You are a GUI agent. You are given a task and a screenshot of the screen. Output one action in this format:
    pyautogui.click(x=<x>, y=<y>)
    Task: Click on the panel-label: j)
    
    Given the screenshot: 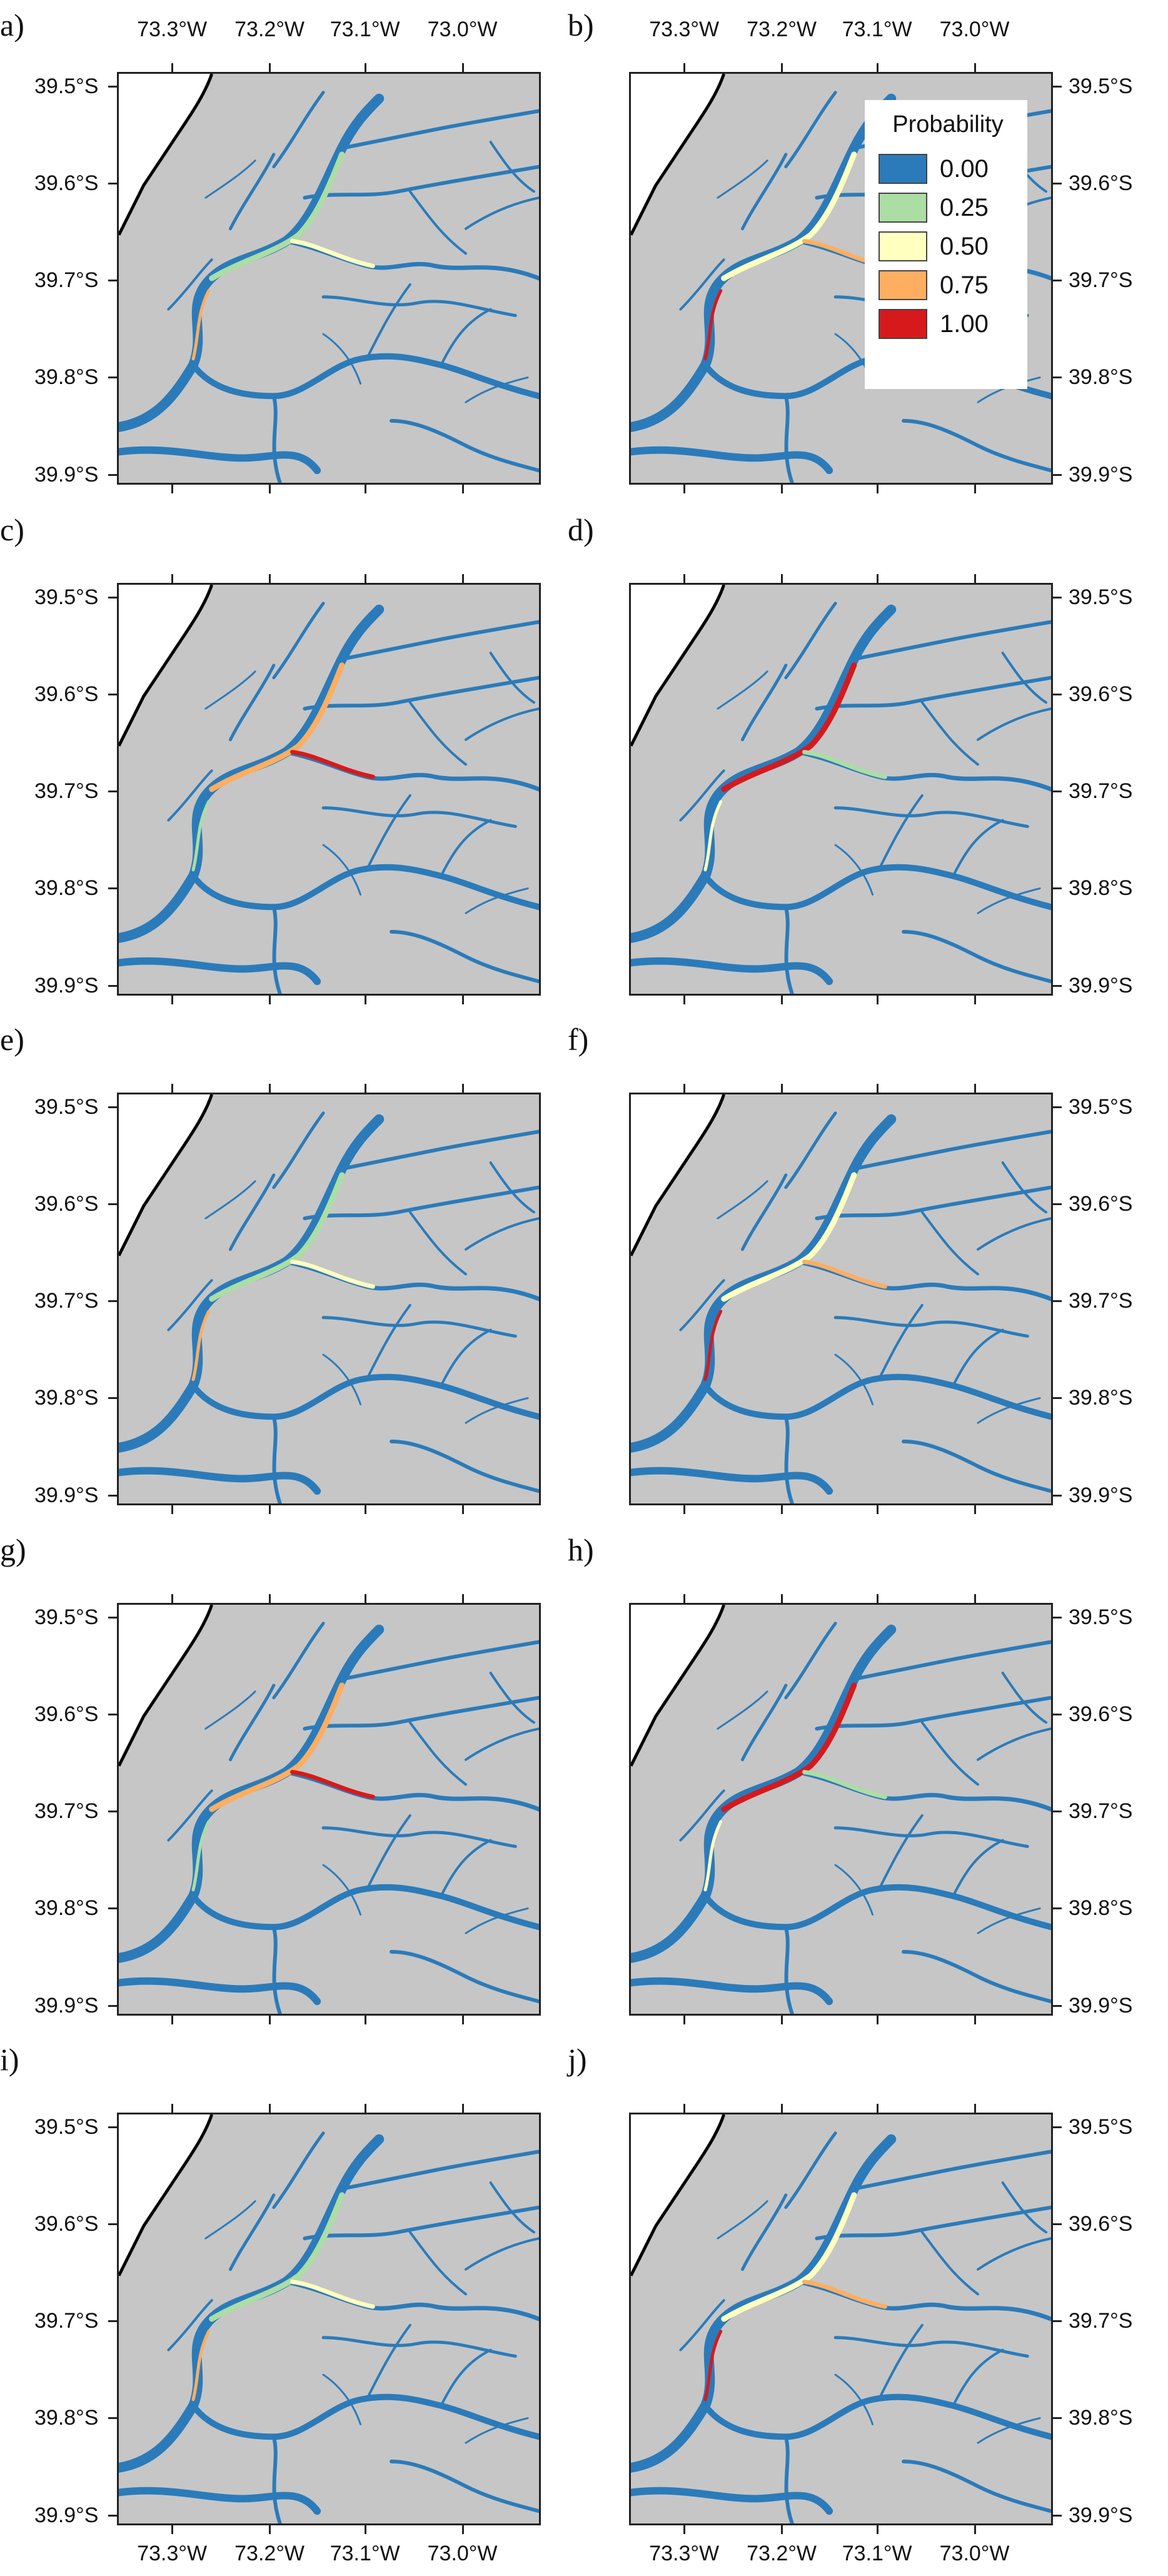 What is the action you would take?
    pyautogui.click(x=577, y=2059)
    